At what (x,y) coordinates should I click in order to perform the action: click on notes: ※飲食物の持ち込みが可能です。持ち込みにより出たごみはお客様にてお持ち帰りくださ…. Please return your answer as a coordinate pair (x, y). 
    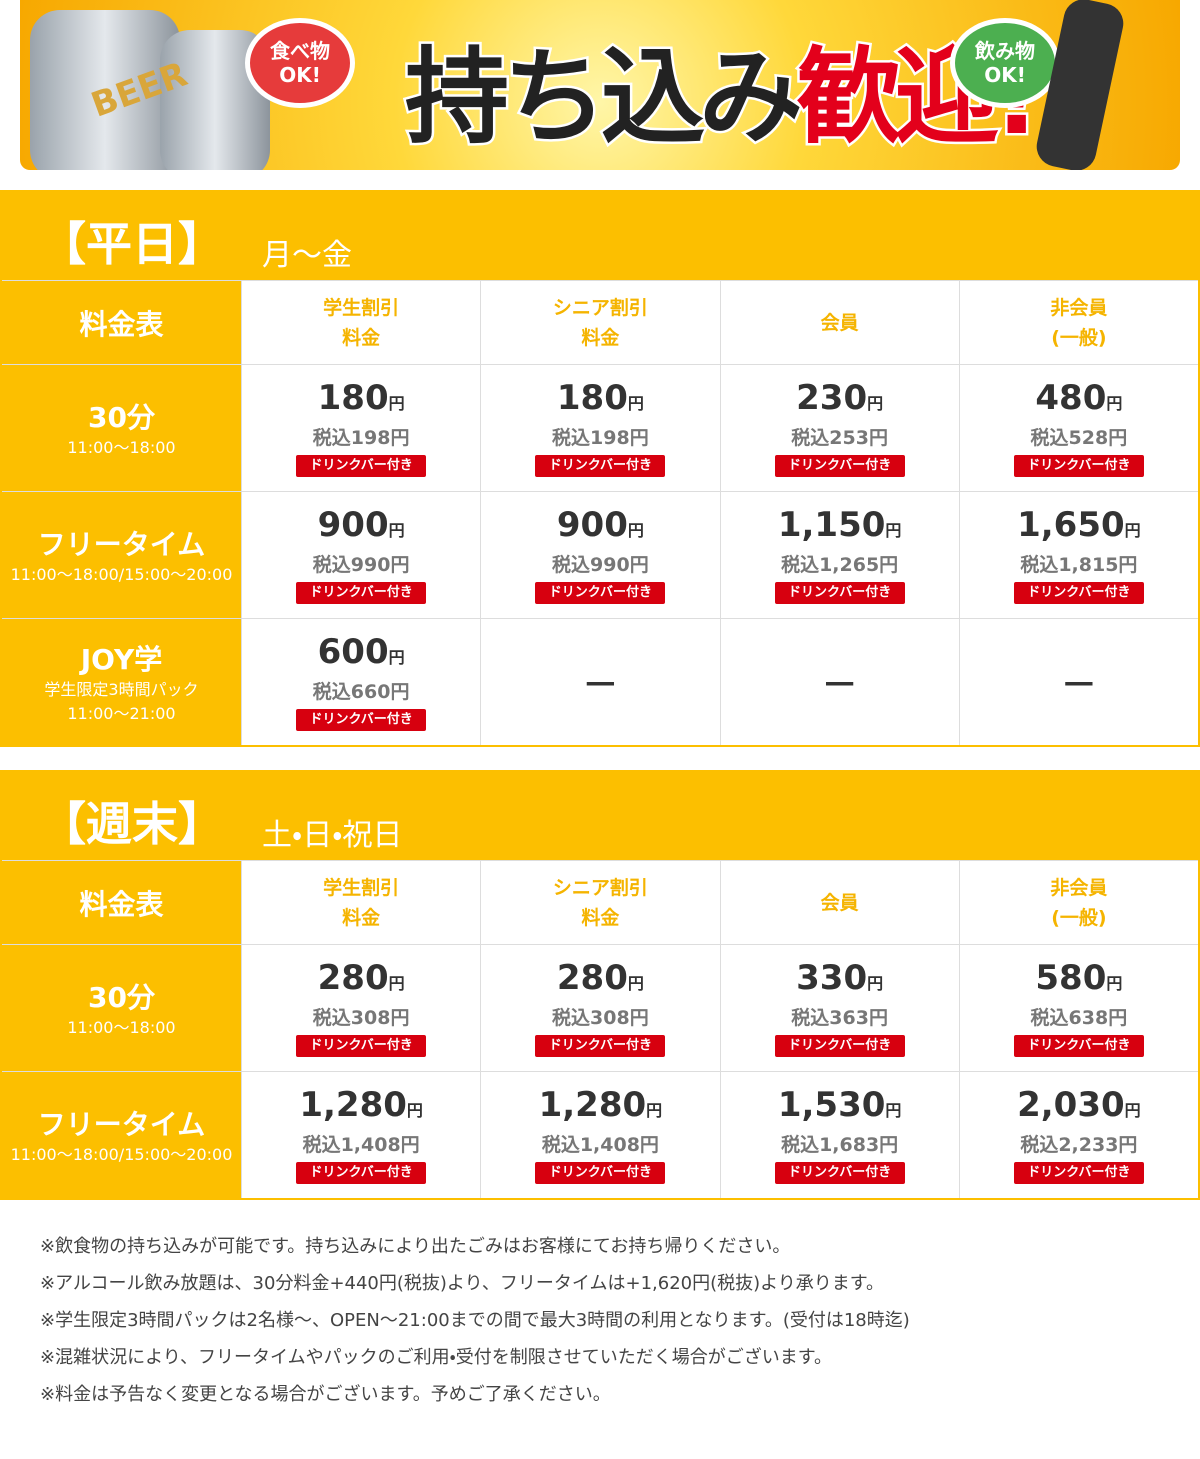
    Looking at the image, I should click on (475, 1324).